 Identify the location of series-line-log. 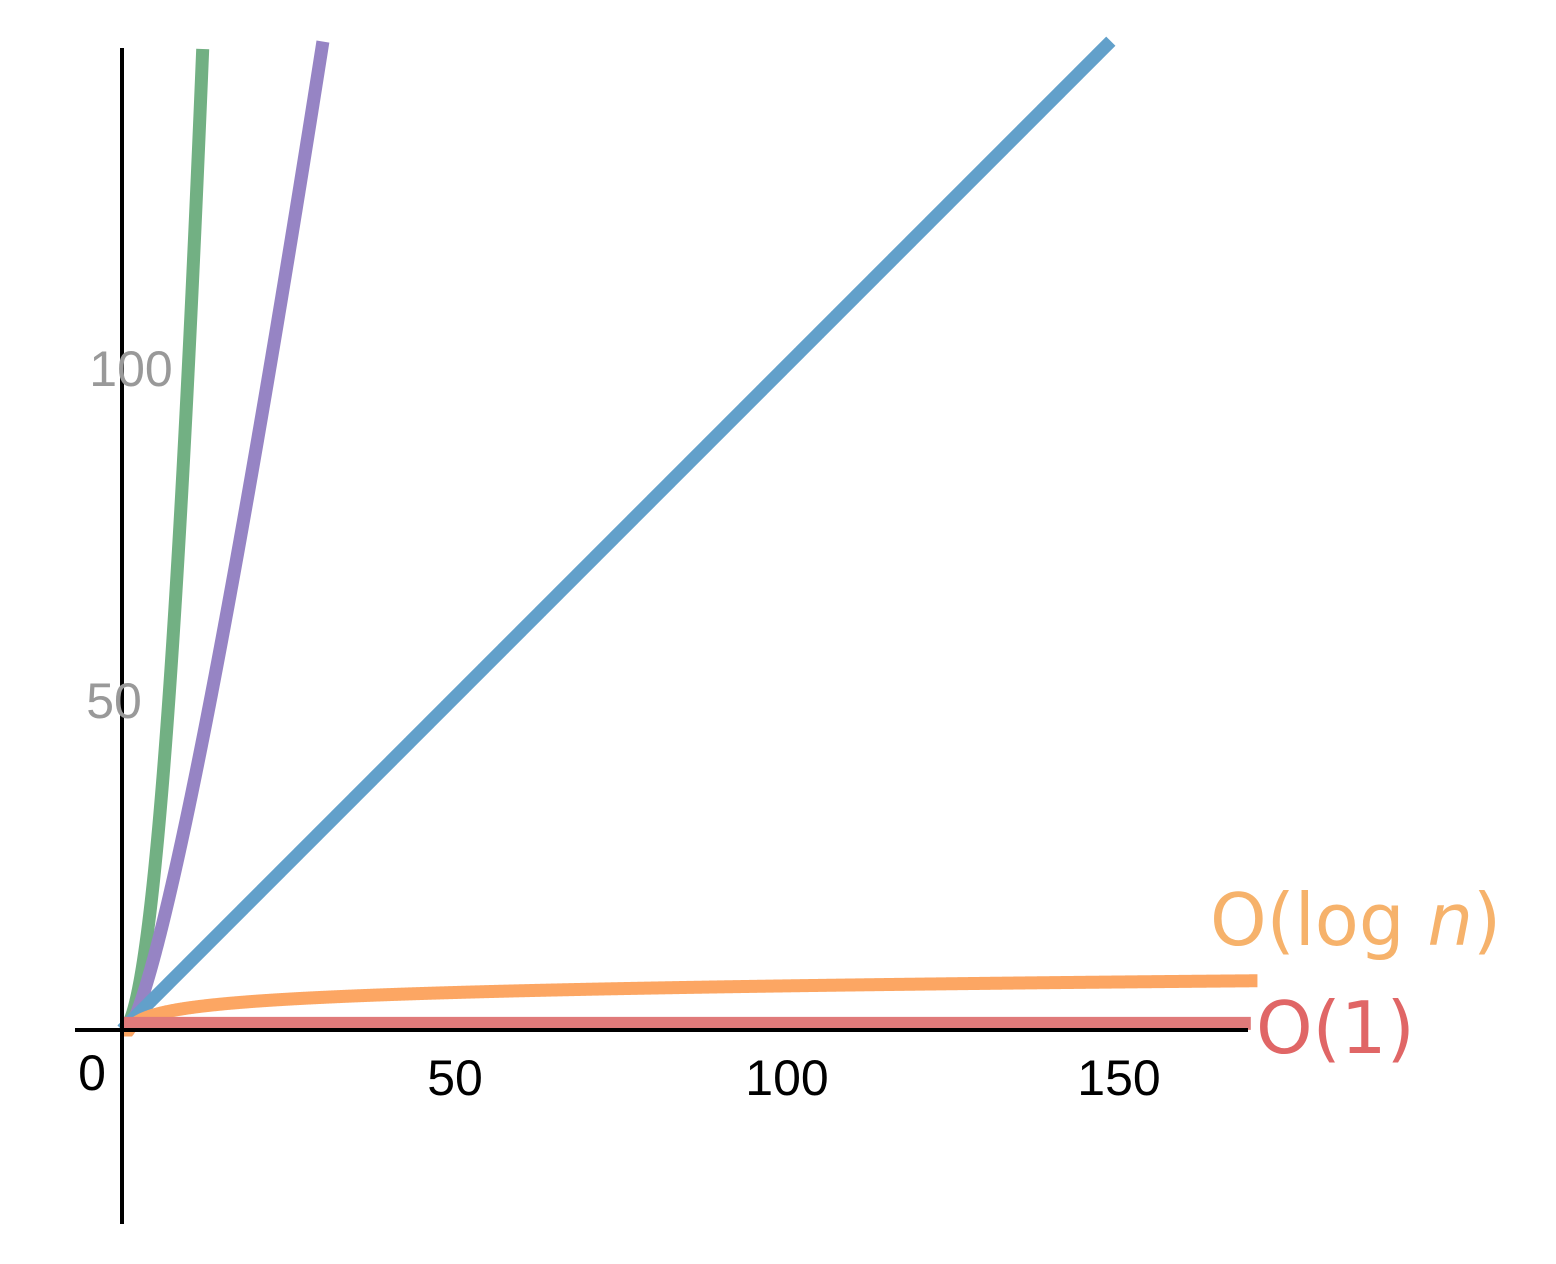
(690, 1005).